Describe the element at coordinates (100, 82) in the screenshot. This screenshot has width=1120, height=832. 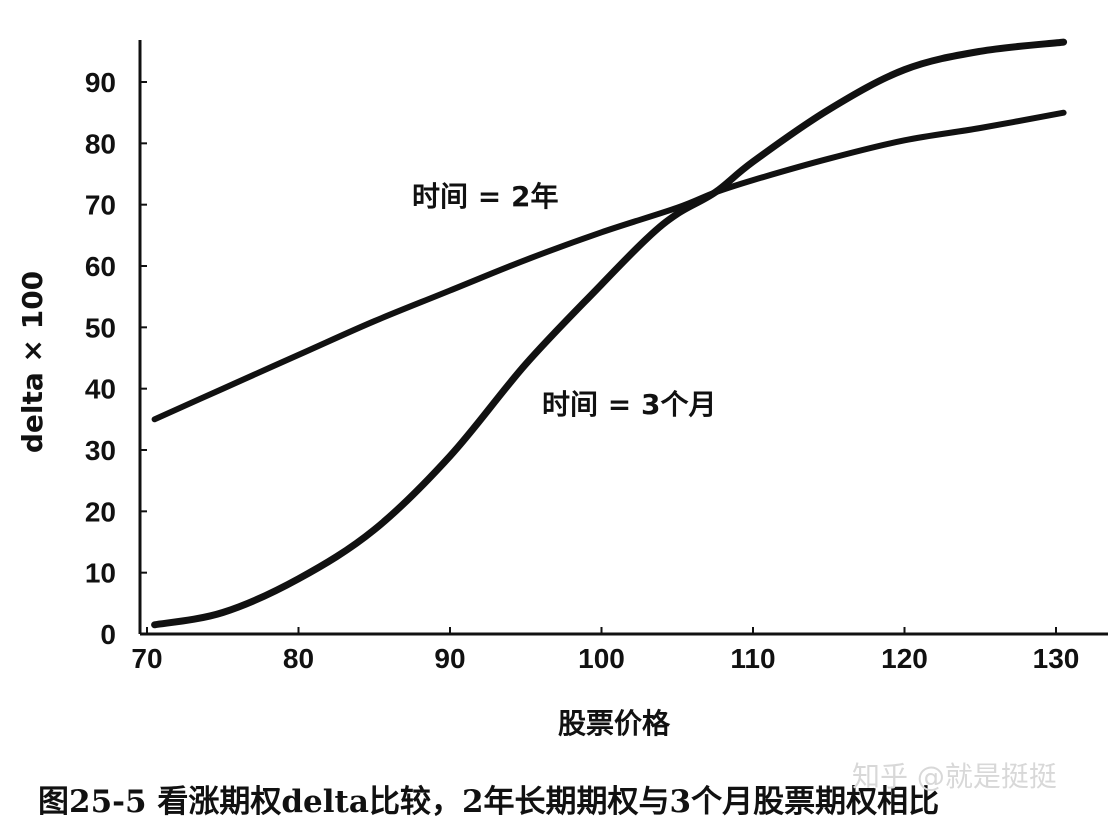
I see `y-tick-label: 90` at that location.